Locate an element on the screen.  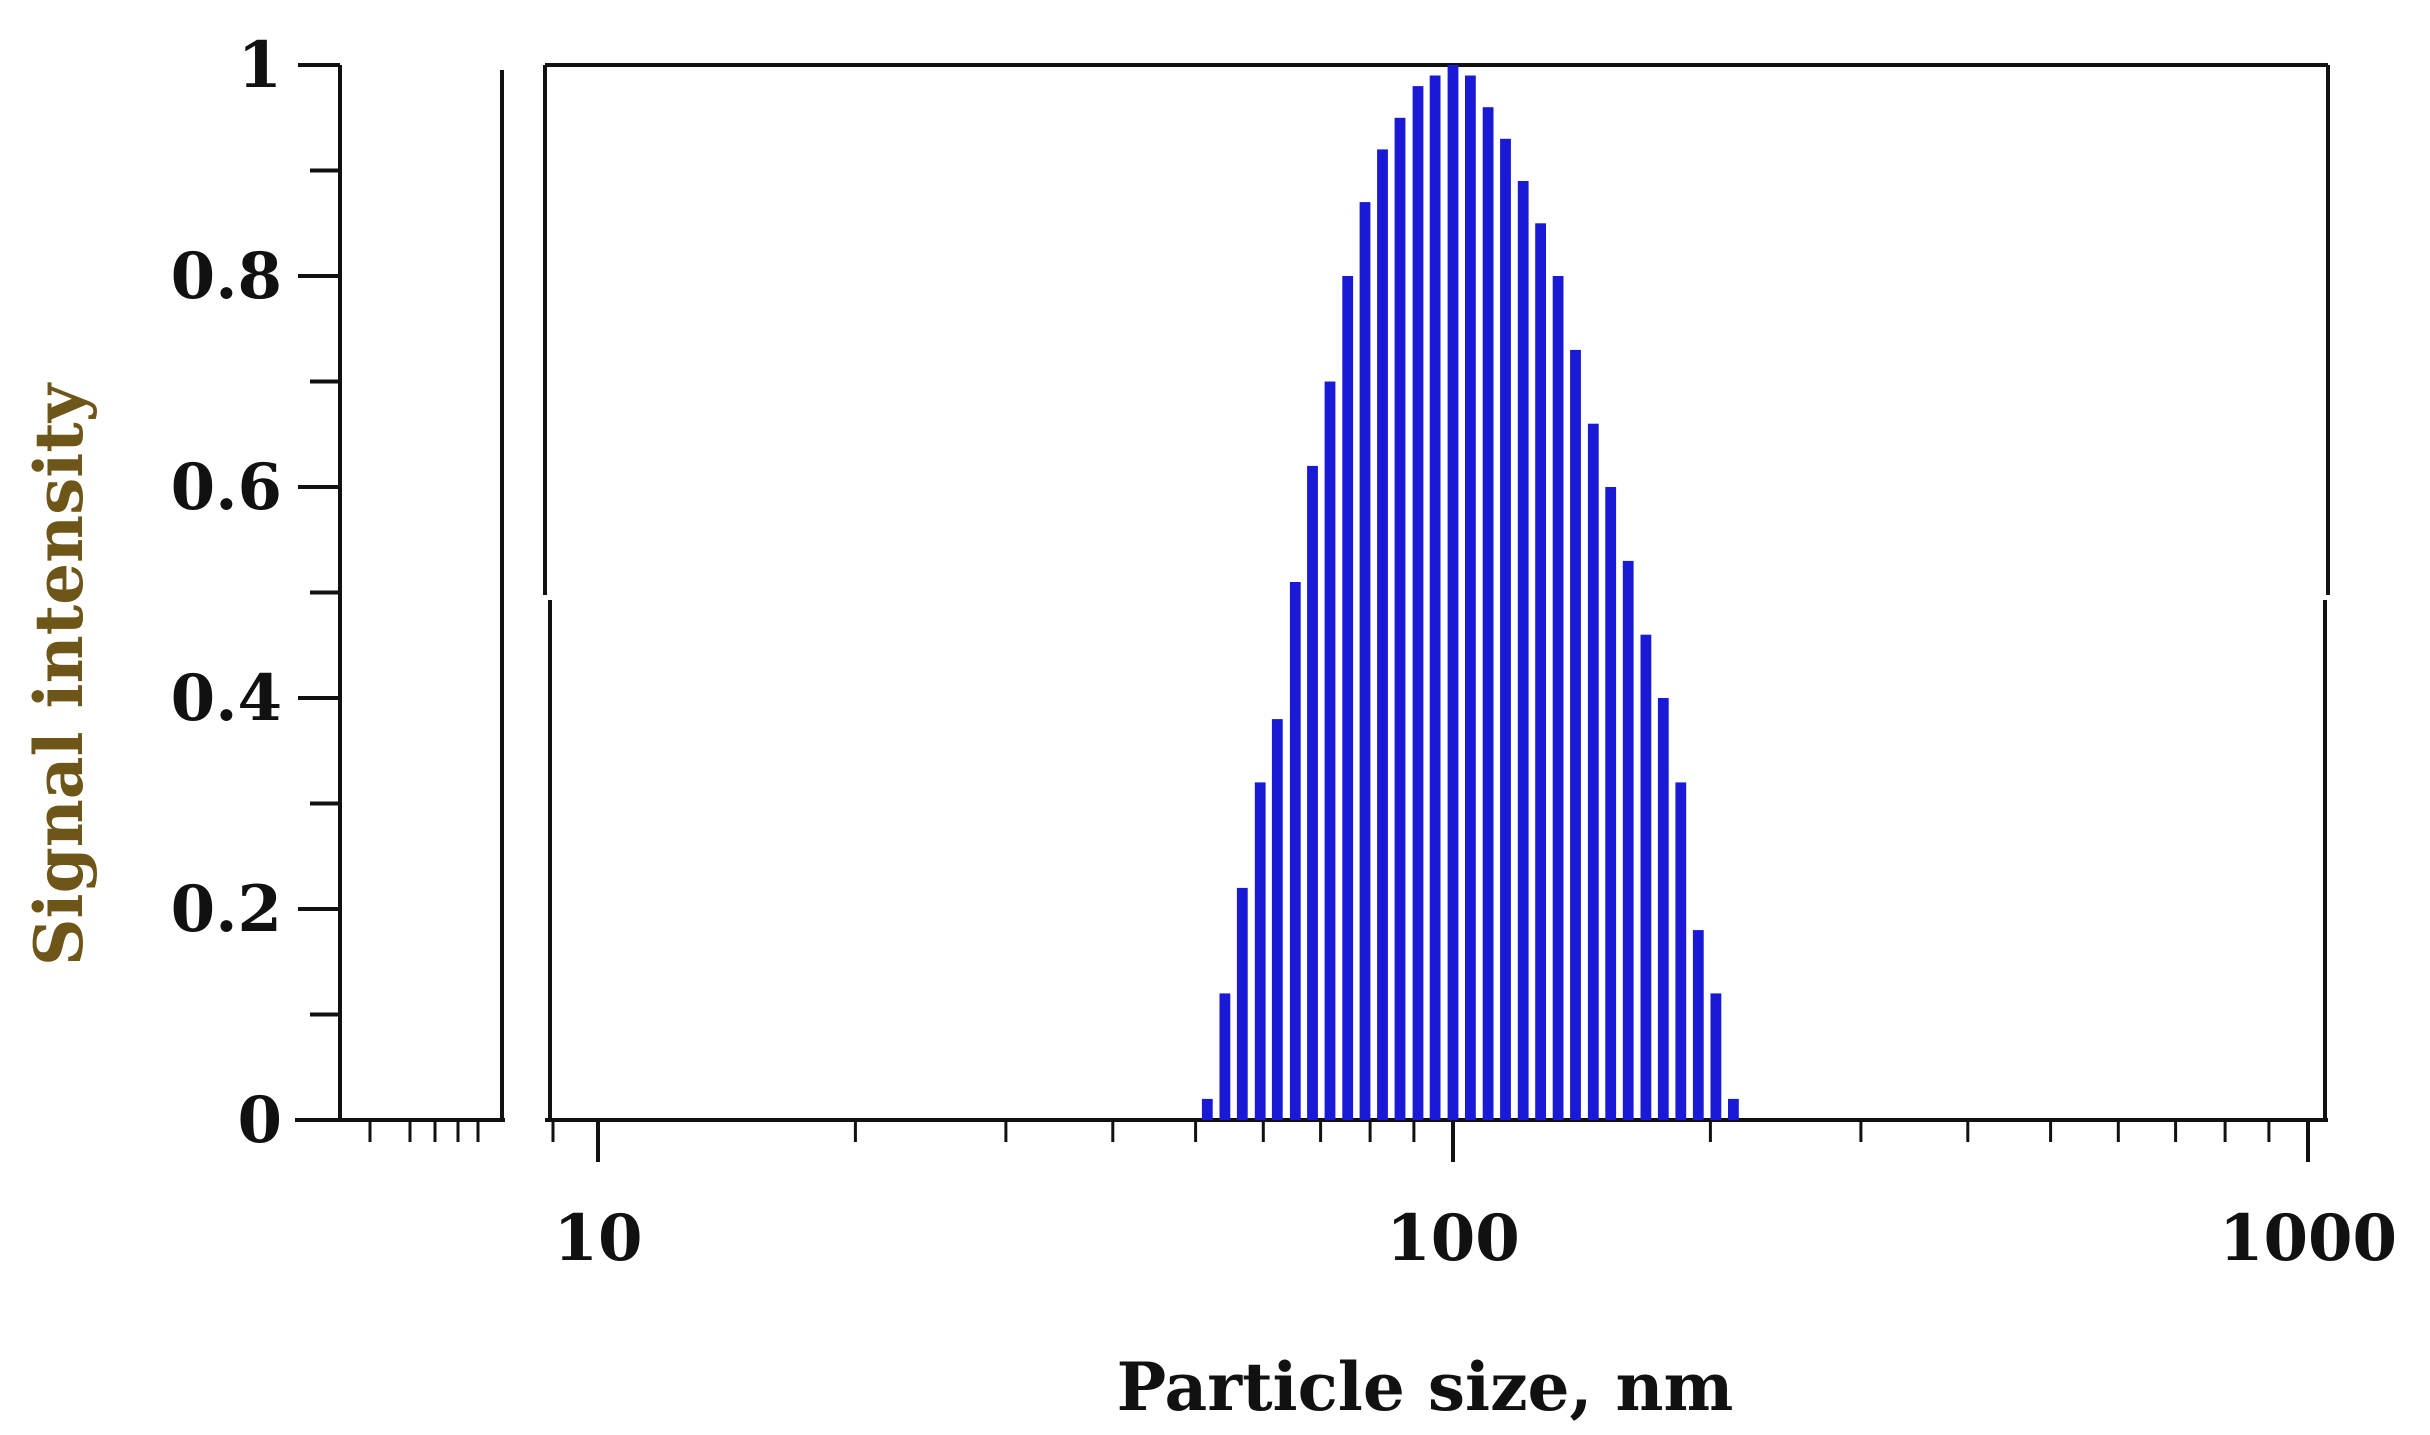
x-tick-label: 1000 is located at coordinates (2308, 1238).